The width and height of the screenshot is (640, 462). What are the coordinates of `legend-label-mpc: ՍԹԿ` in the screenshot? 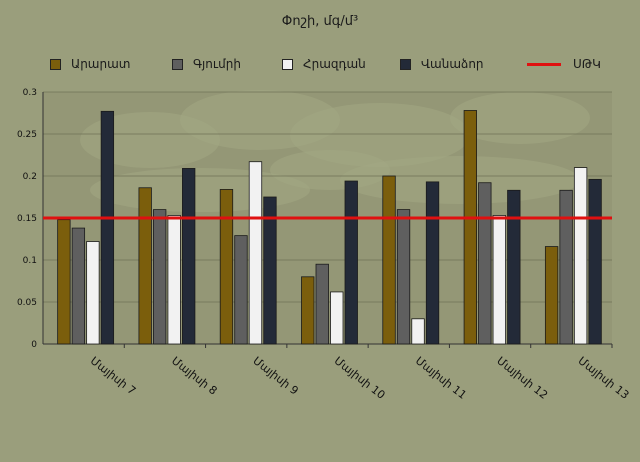 It's located at (587, 64).